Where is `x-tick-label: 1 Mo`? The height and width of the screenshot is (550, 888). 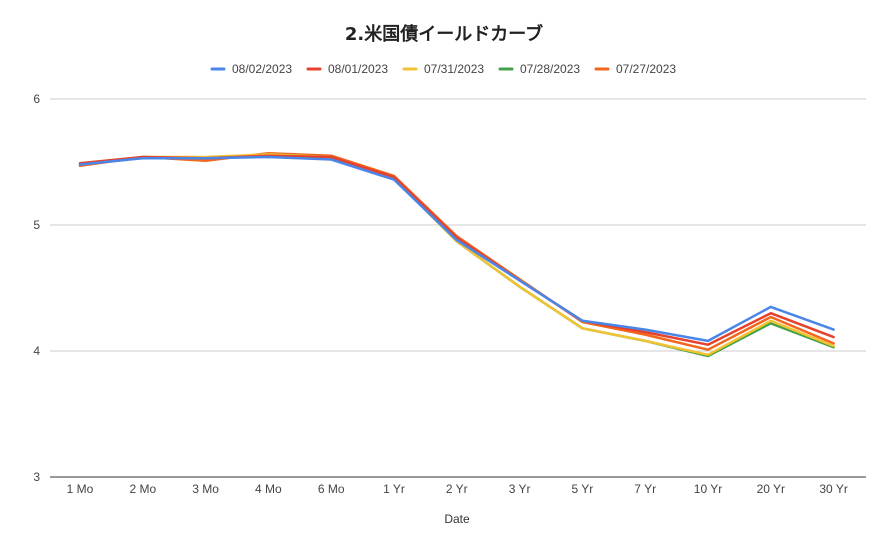
x-tick-label: 1 Mo is located at coordinates (80, 489).